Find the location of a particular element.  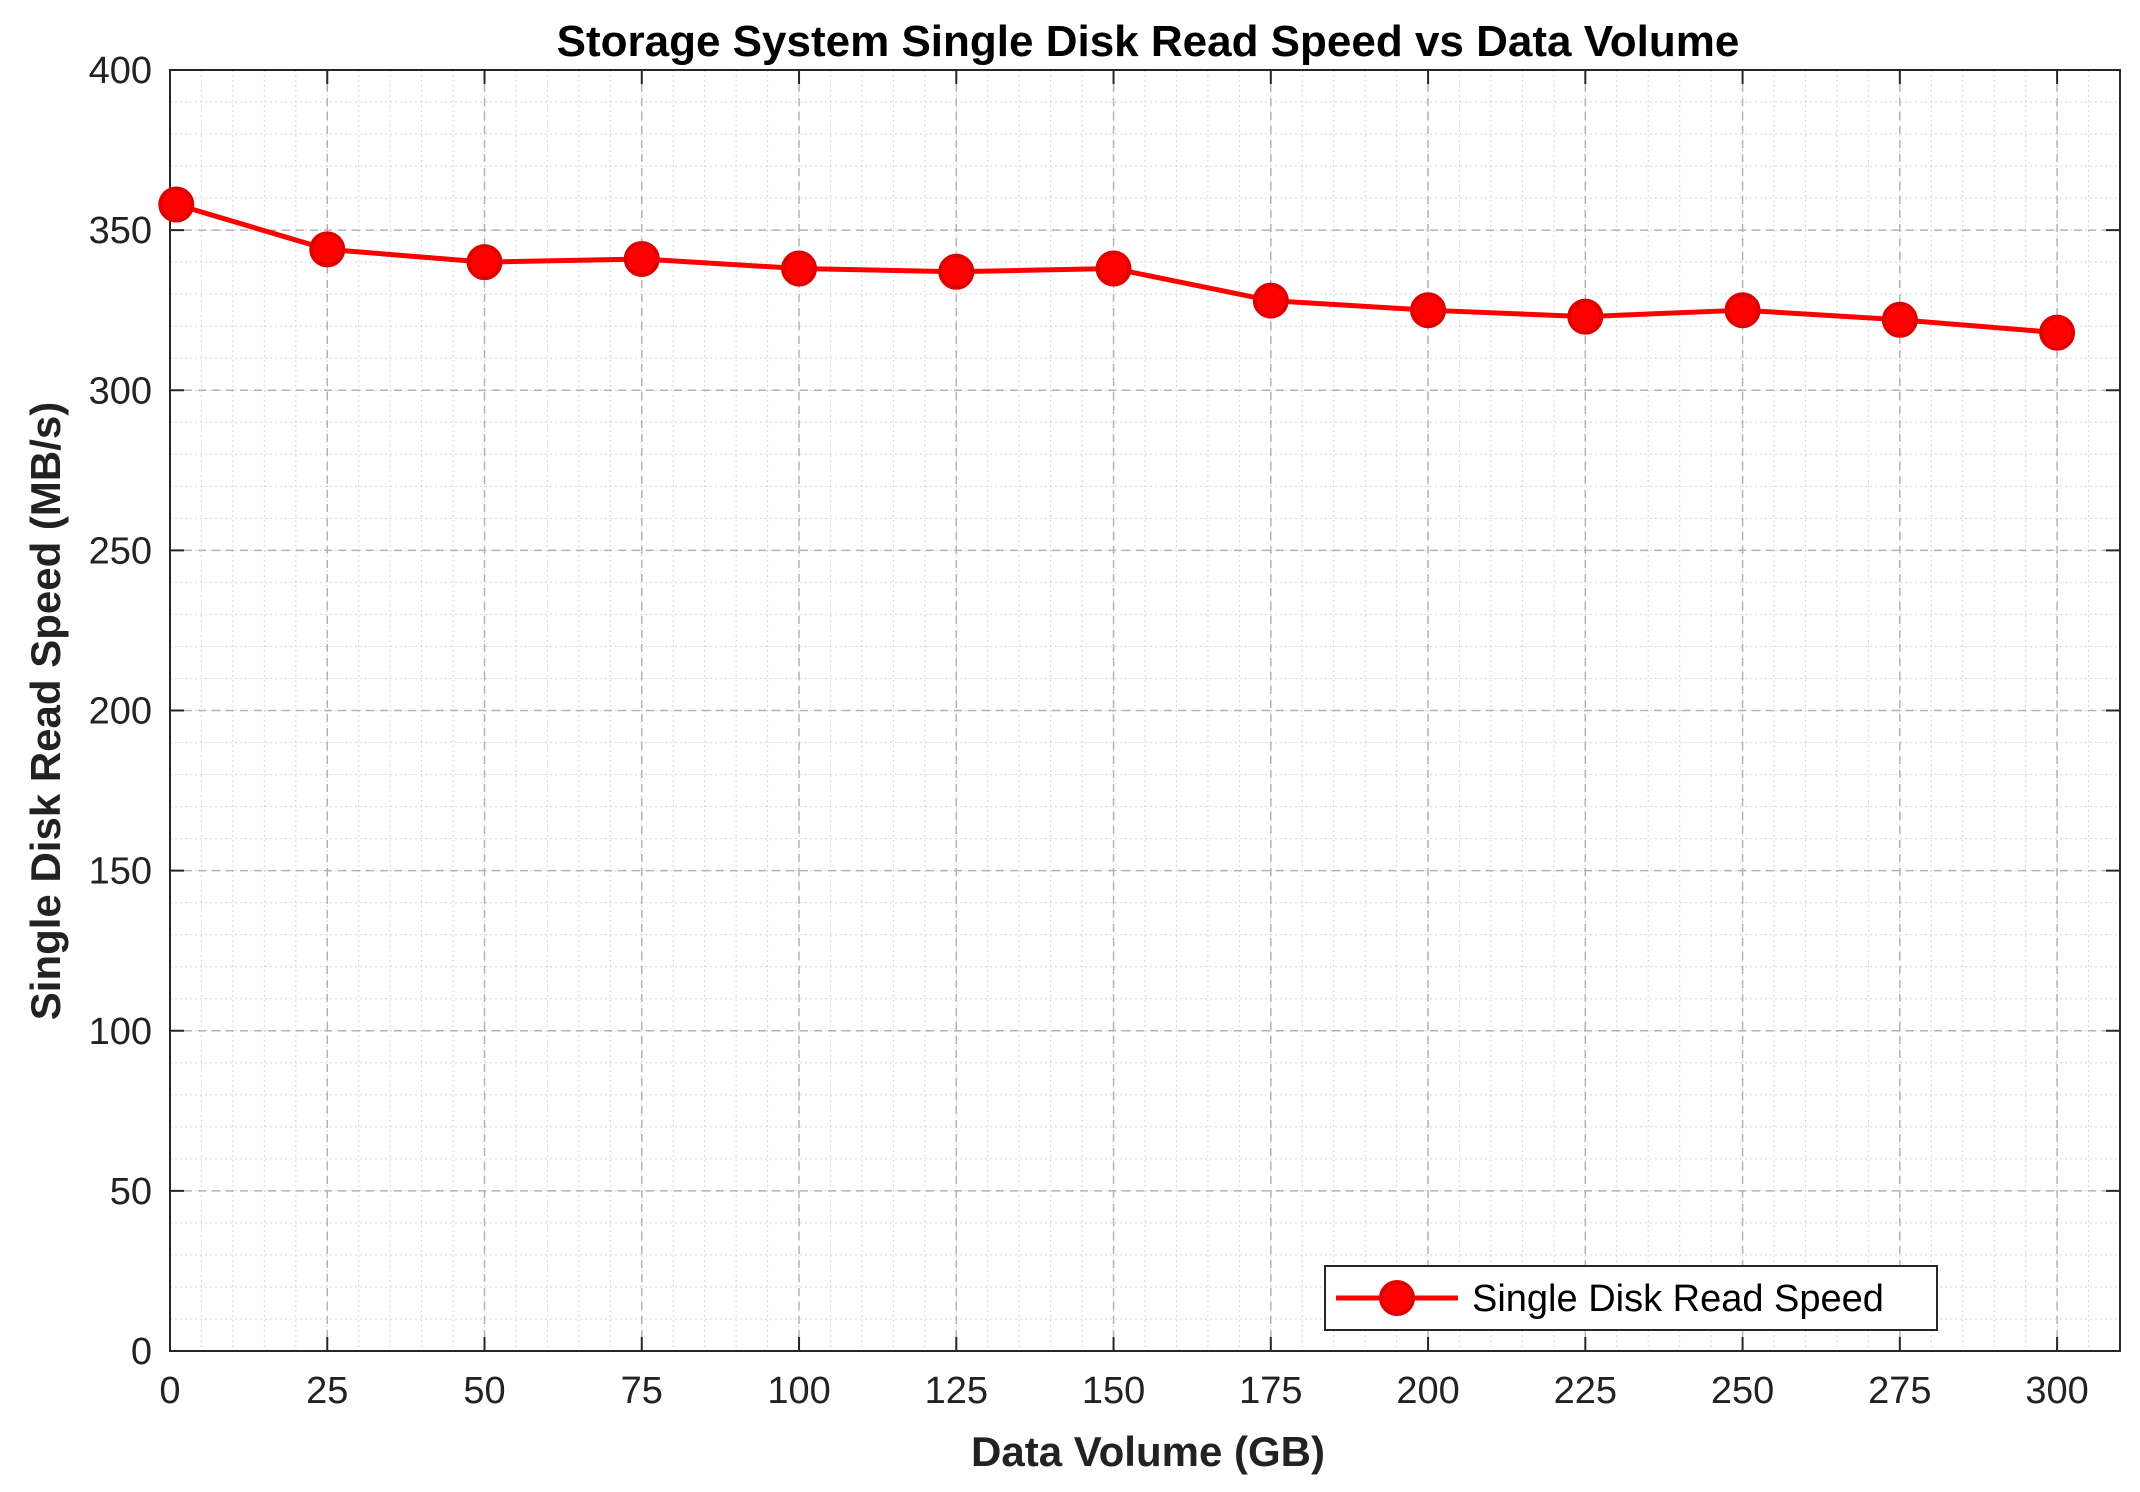

y-tick-label: 400 is located at coordinates (120, 71).